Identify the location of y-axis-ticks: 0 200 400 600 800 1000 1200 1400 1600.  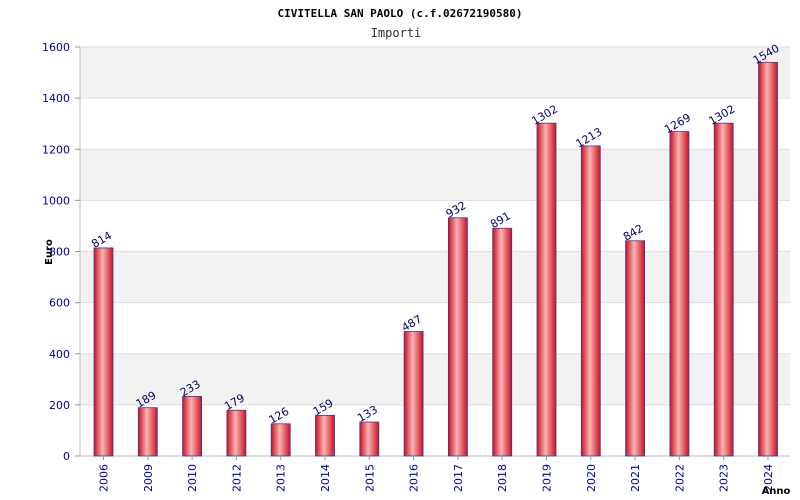
(61, 252).